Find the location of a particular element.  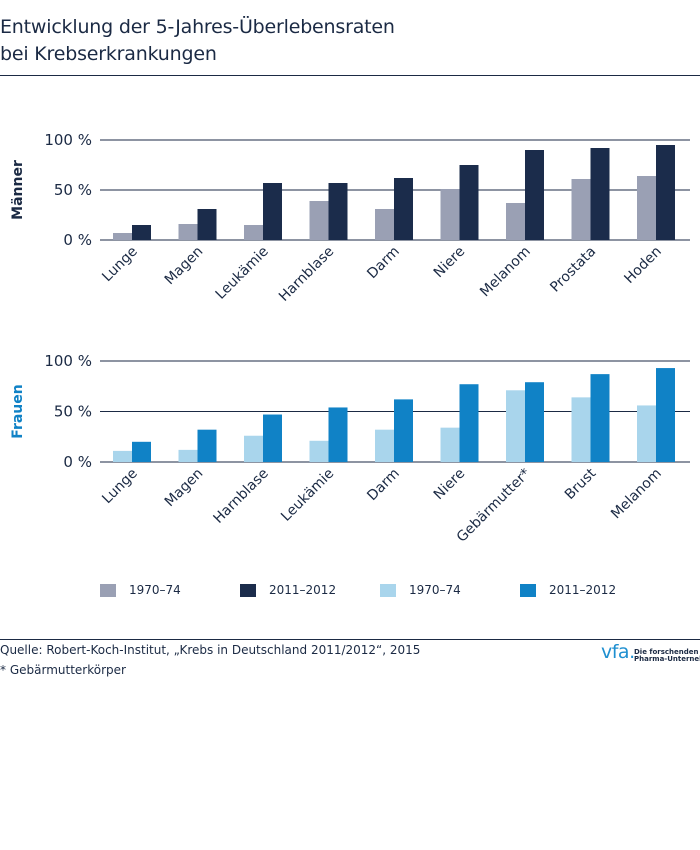

women-category-label: Leukämie is located at coordinates (307, 495).